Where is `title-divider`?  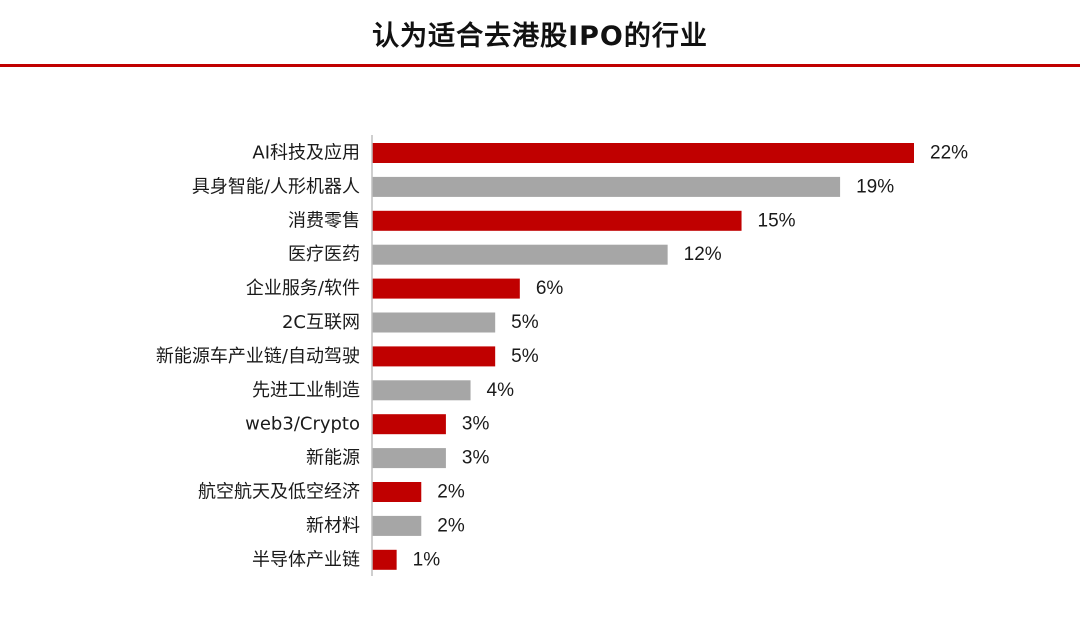 title-divider is located at coordinates (540, 65).